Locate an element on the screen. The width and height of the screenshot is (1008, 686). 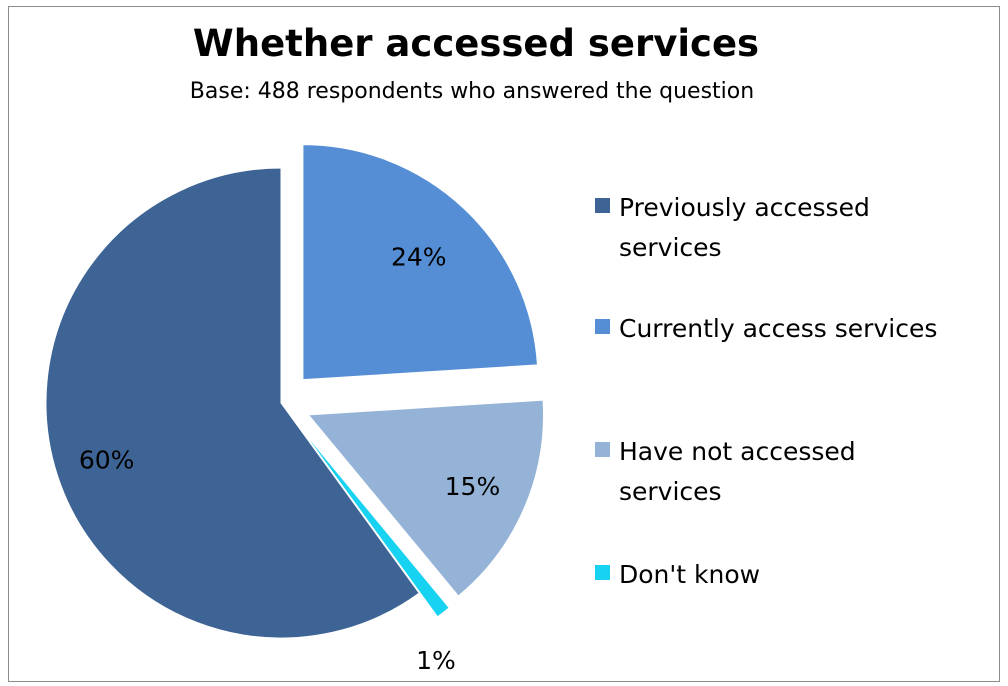
pie-value-label: 60% is located at coordinates (107, 460).